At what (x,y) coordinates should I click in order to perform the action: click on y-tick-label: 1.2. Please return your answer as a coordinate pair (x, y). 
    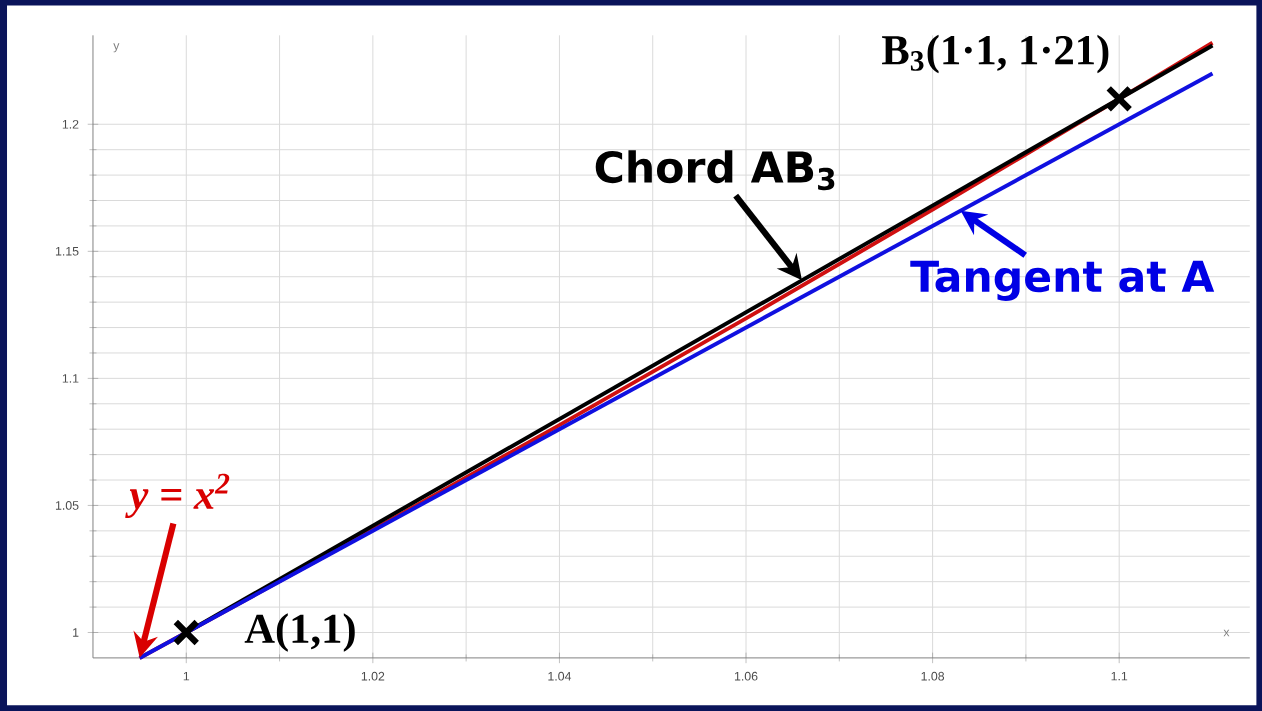
    Looking at the image, I should click on (70, 124).